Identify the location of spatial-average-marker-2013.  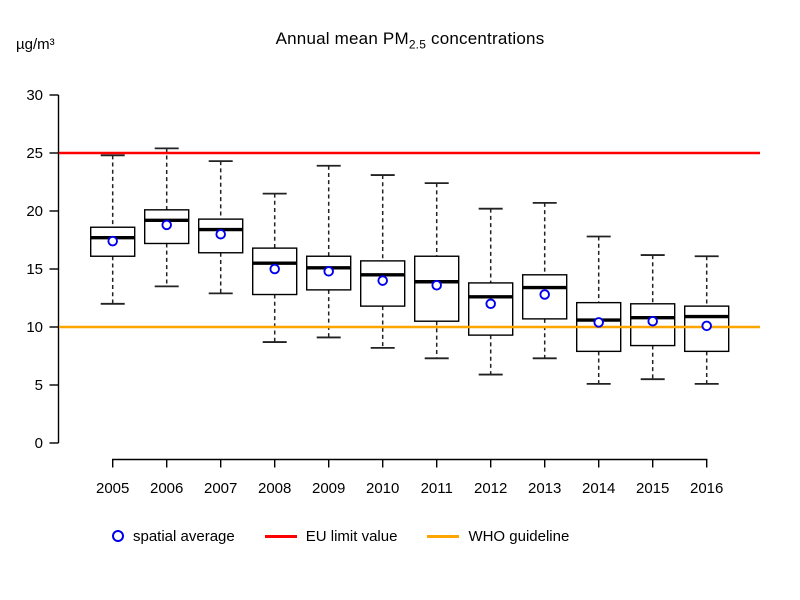
(544, 294).